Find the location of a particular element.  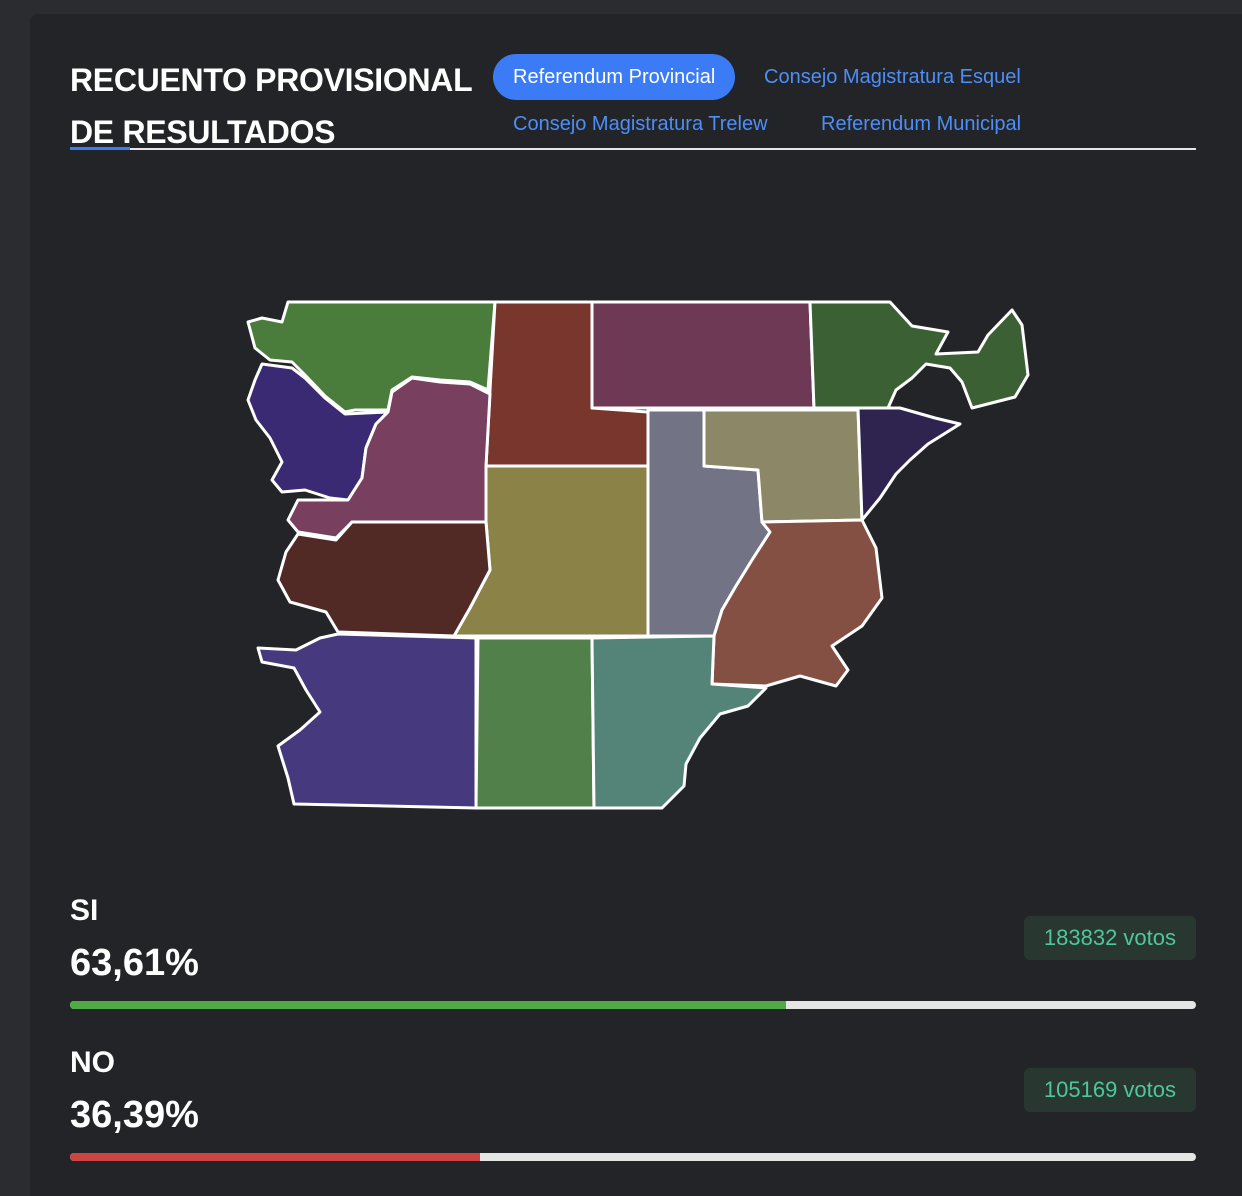

tab-referendum-municipal: Referendum Municipal is located at coordinates (921, 124).